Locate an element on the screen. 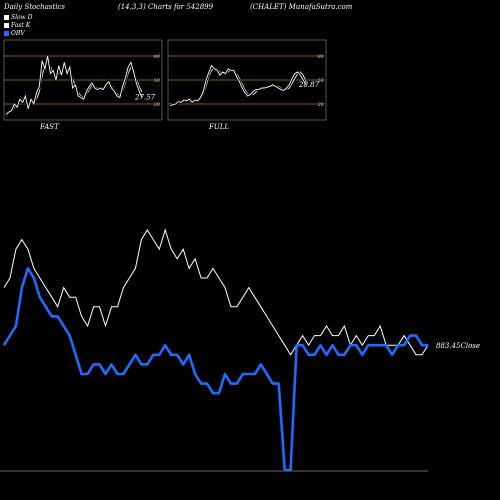  legend-item-obv: OBV is located at coordinates (14, 33).